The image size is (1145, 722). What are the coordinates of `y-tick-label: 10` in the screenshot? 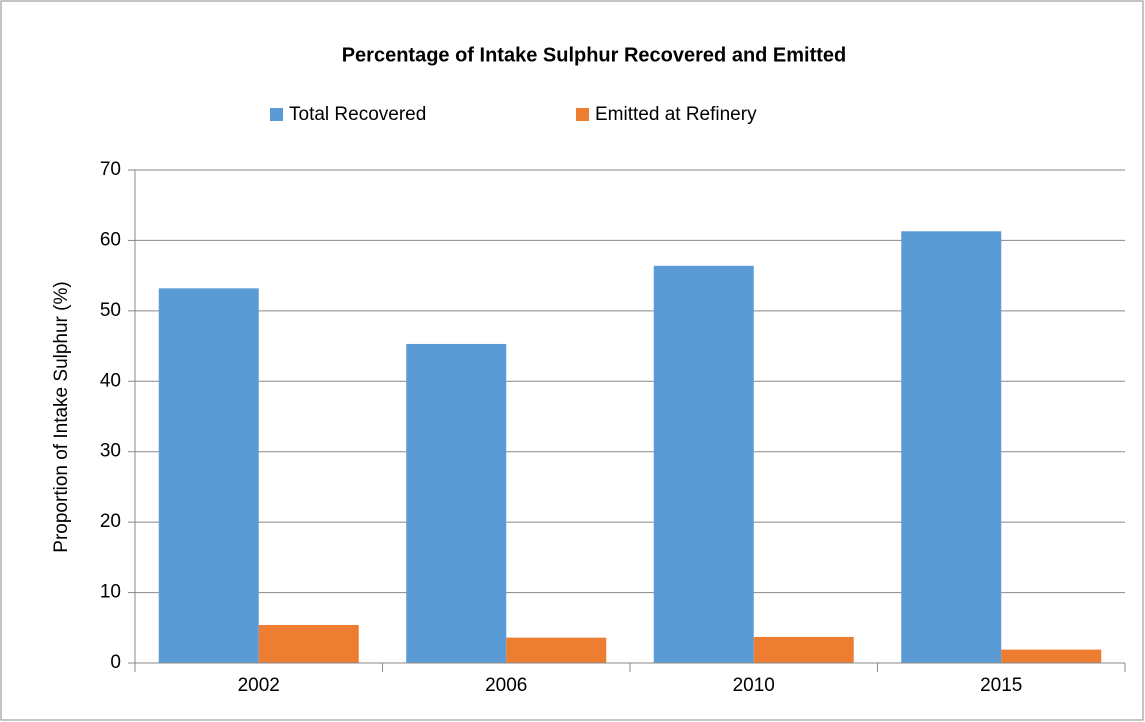 It's located at (110, 592).